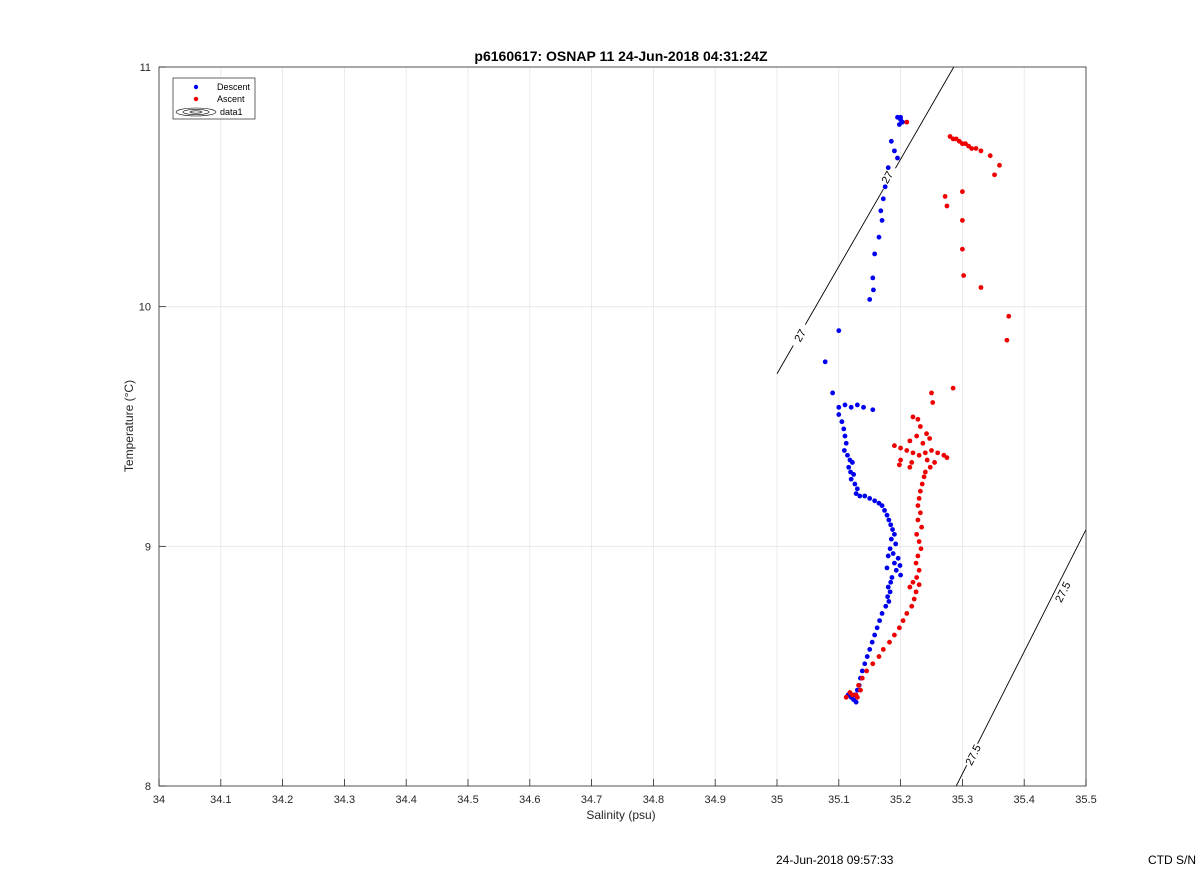 This screenshot has width=1200, height=885. Describe the element at coordinates (835, 860) in the screenshot. I see `footer-timestamp: 24-Jun-2018 09:57:33` at that location.